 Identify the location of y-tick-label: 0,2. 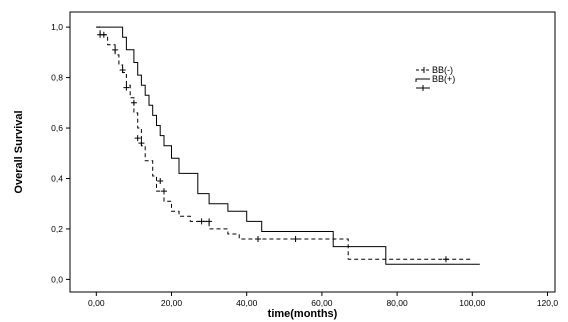
(57, 229).